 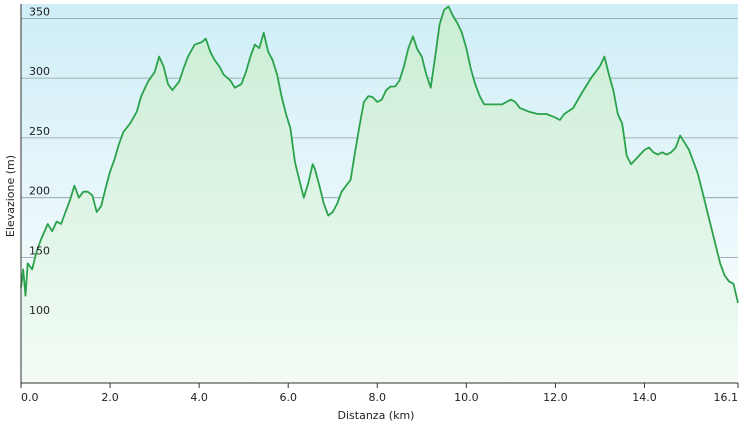 What do you see at coordinates (39, 191) in the screenshot?
I see `y-tick-label: 200` at bounding box center [39, 191].